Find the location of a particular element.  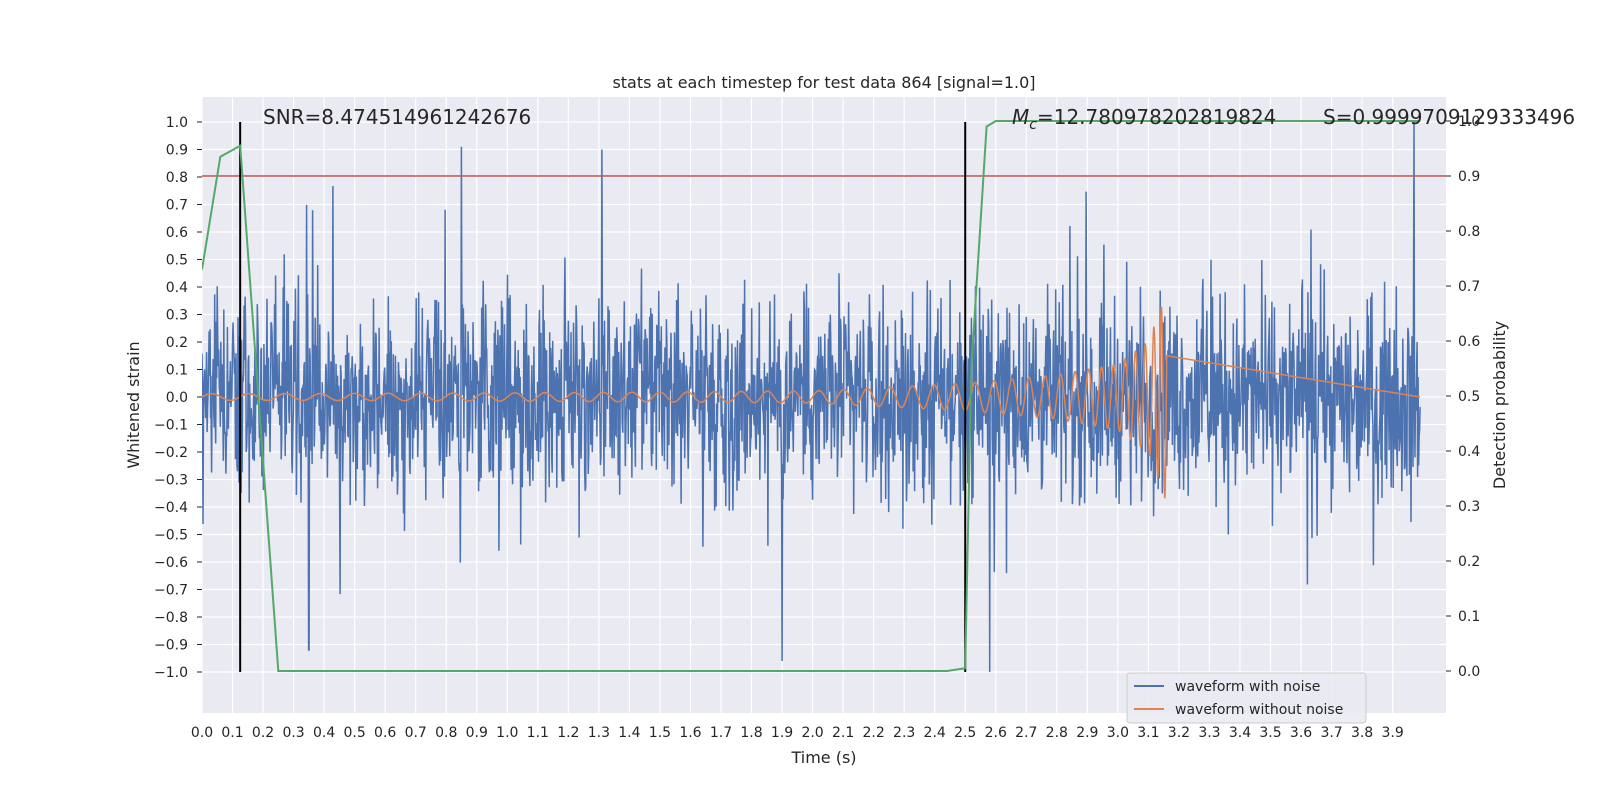

y-tick-label: 0.9 is located at coordinates (177, 151).